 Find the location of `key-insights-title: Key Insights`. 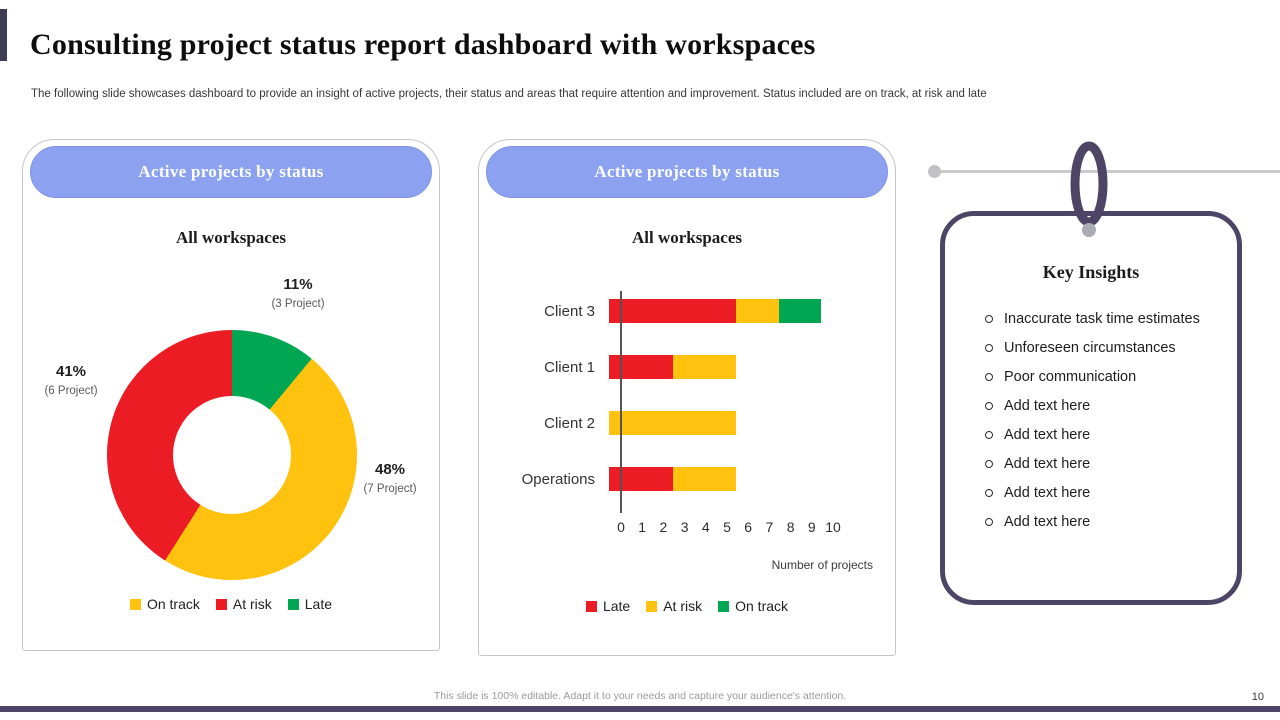

key-insights-title: Key Insights is located at coordinates (1091, 272).